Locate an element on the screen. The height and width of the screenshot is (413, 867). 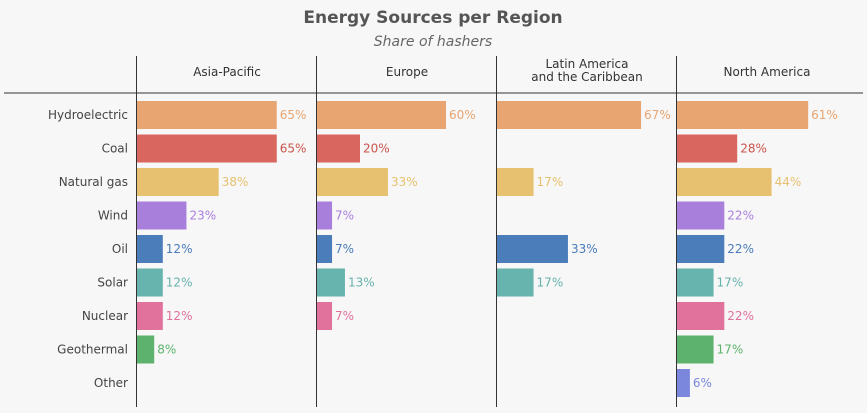
bar-north-america-oil is located at coordinates (701, 249).